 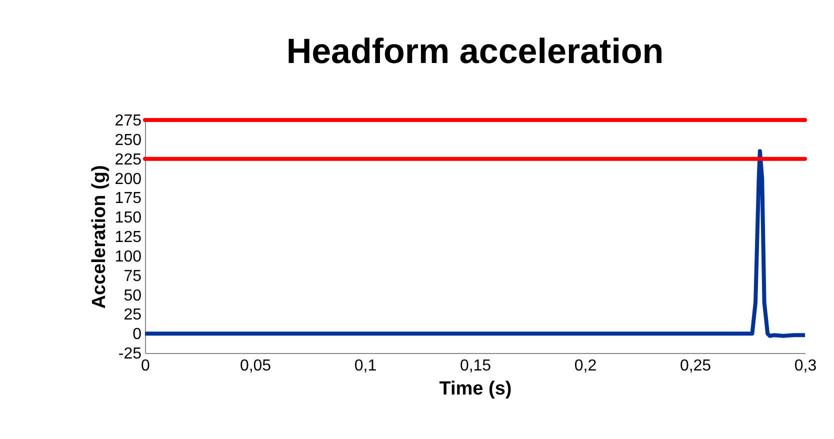 I want to click on x-tick-label: 0,1, so click(x=365, y=366).